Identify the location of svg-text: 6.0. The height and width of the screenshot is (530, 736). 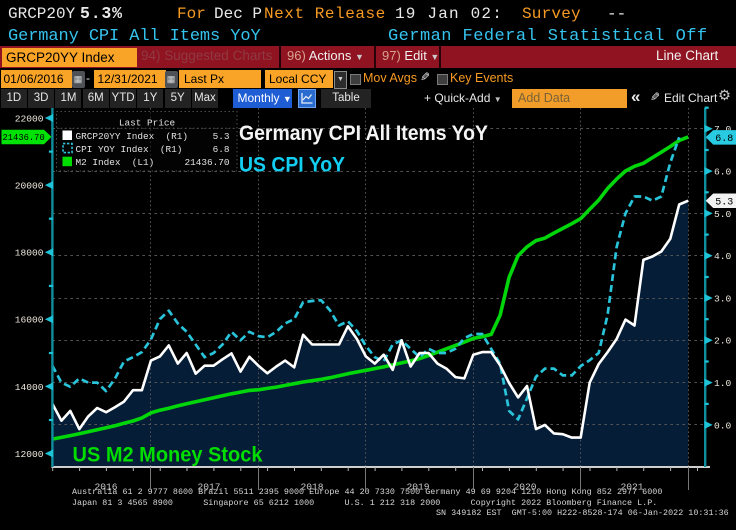
(723, 172).